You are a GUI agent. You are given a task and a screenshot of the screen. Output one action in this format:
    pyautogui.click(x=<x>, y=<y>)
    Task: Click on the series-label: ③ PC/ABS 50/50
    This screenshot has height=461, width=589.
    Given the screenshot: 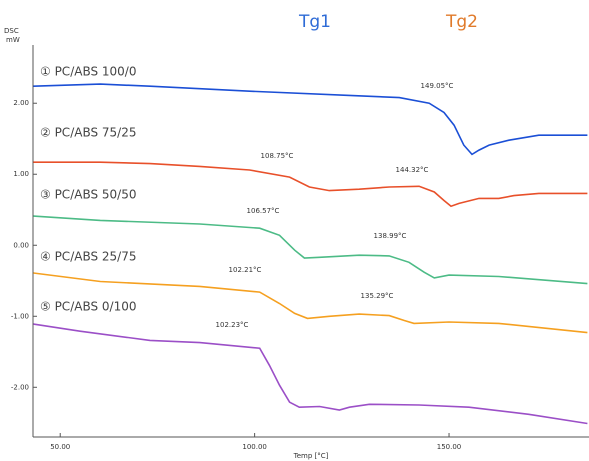 What is the action you would take?
    pyautogui.click(x=88, y=195)
    